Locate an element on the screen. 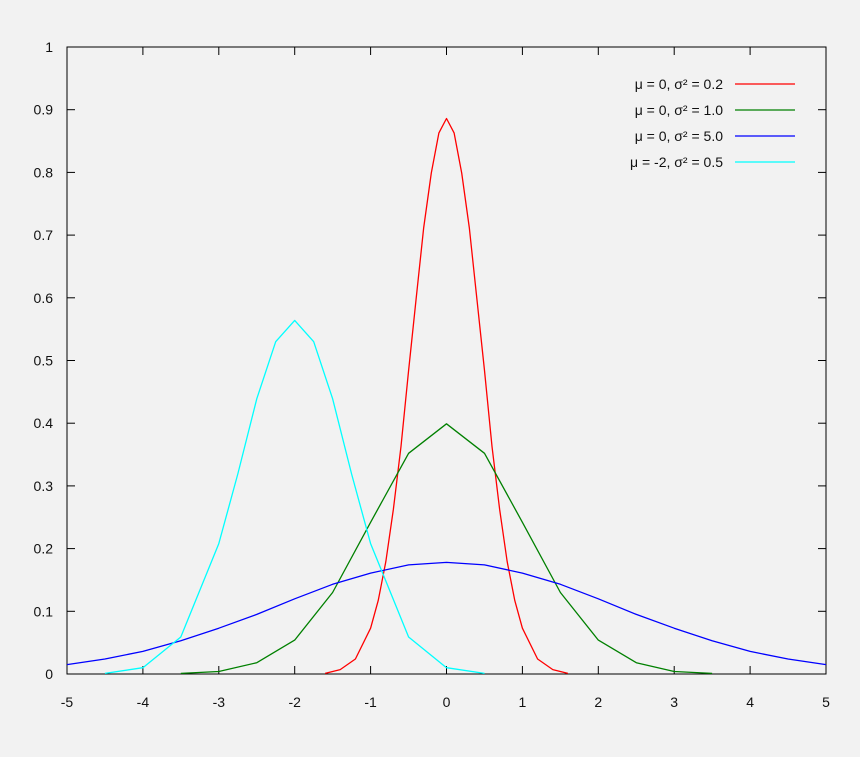  y-tick-label: 1 is located at coordinates (49, 47).